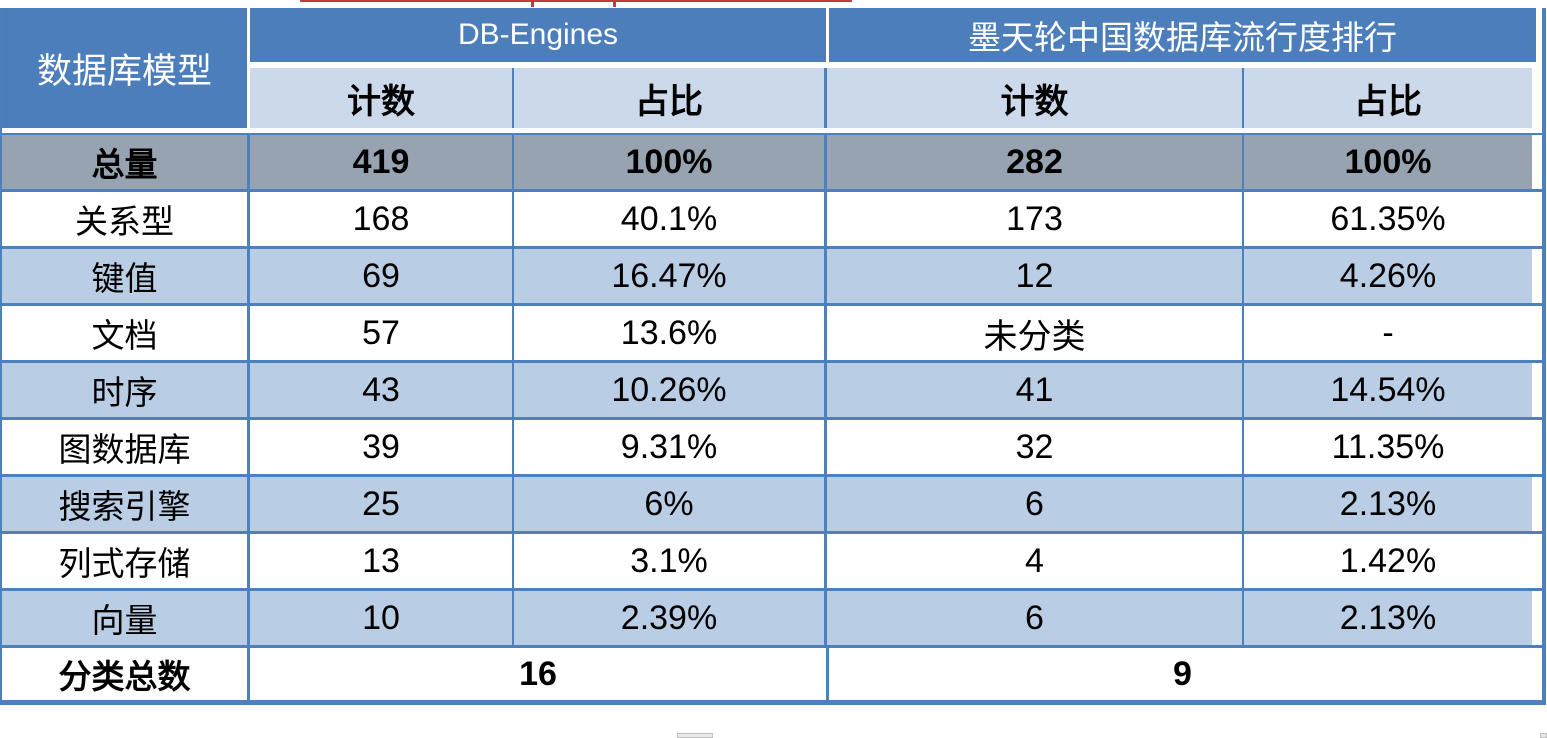  I want to click on row-label: 图数据库, so click(126, 447).